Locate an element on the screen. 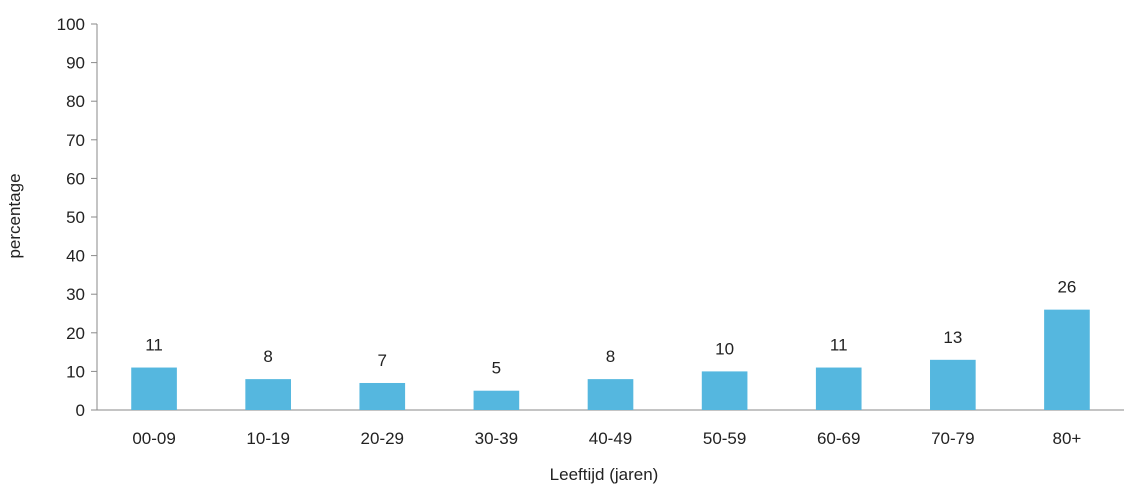 This screenshot has height=488, width=1133. y-tick-label: 30 is located at coordinates (75, 294).